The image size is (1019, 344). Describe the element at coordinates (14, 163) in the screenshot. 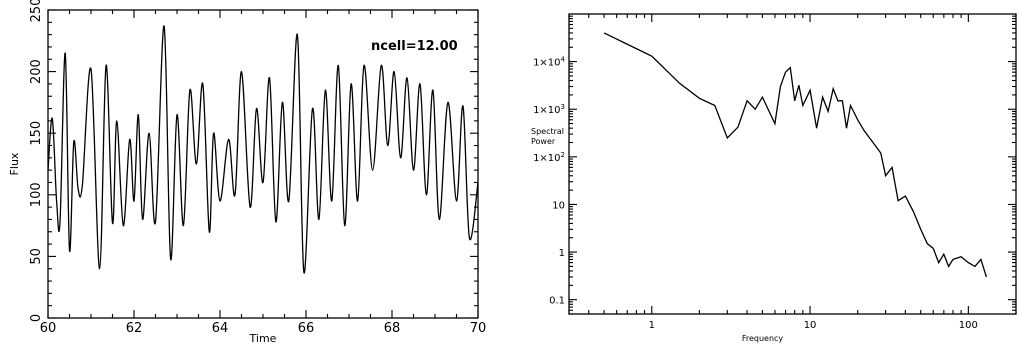

I see `flux-y-axis-title: Flux` at that location.